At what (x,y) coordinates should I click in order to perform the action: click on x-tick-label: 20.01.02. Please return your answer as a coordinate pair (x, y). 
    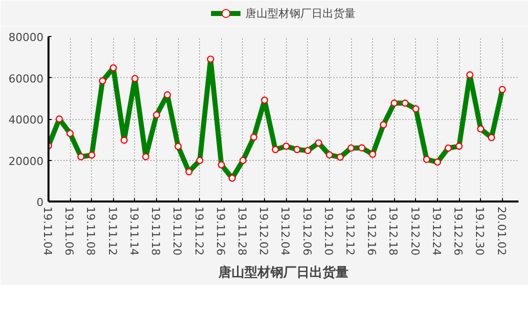
    Looking at the image, I should click on (501, 231).